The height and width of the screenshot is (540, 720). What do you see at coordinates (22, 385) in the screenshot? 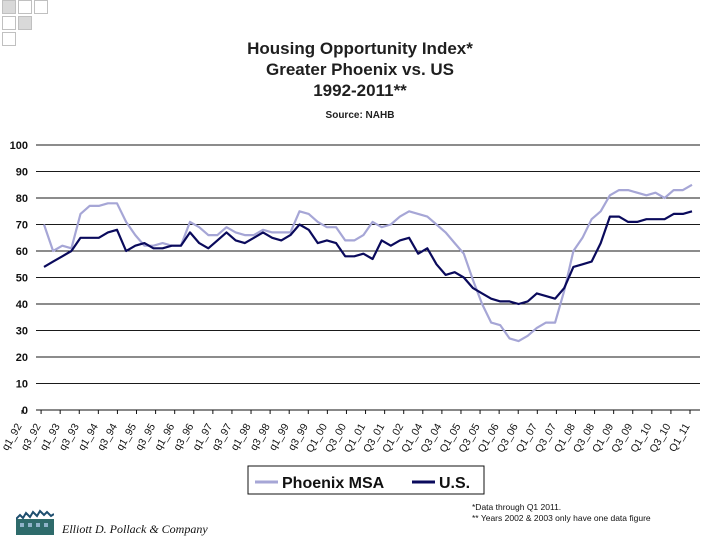
I see `y-tick-label: 10` at bounding box center [22, 385].